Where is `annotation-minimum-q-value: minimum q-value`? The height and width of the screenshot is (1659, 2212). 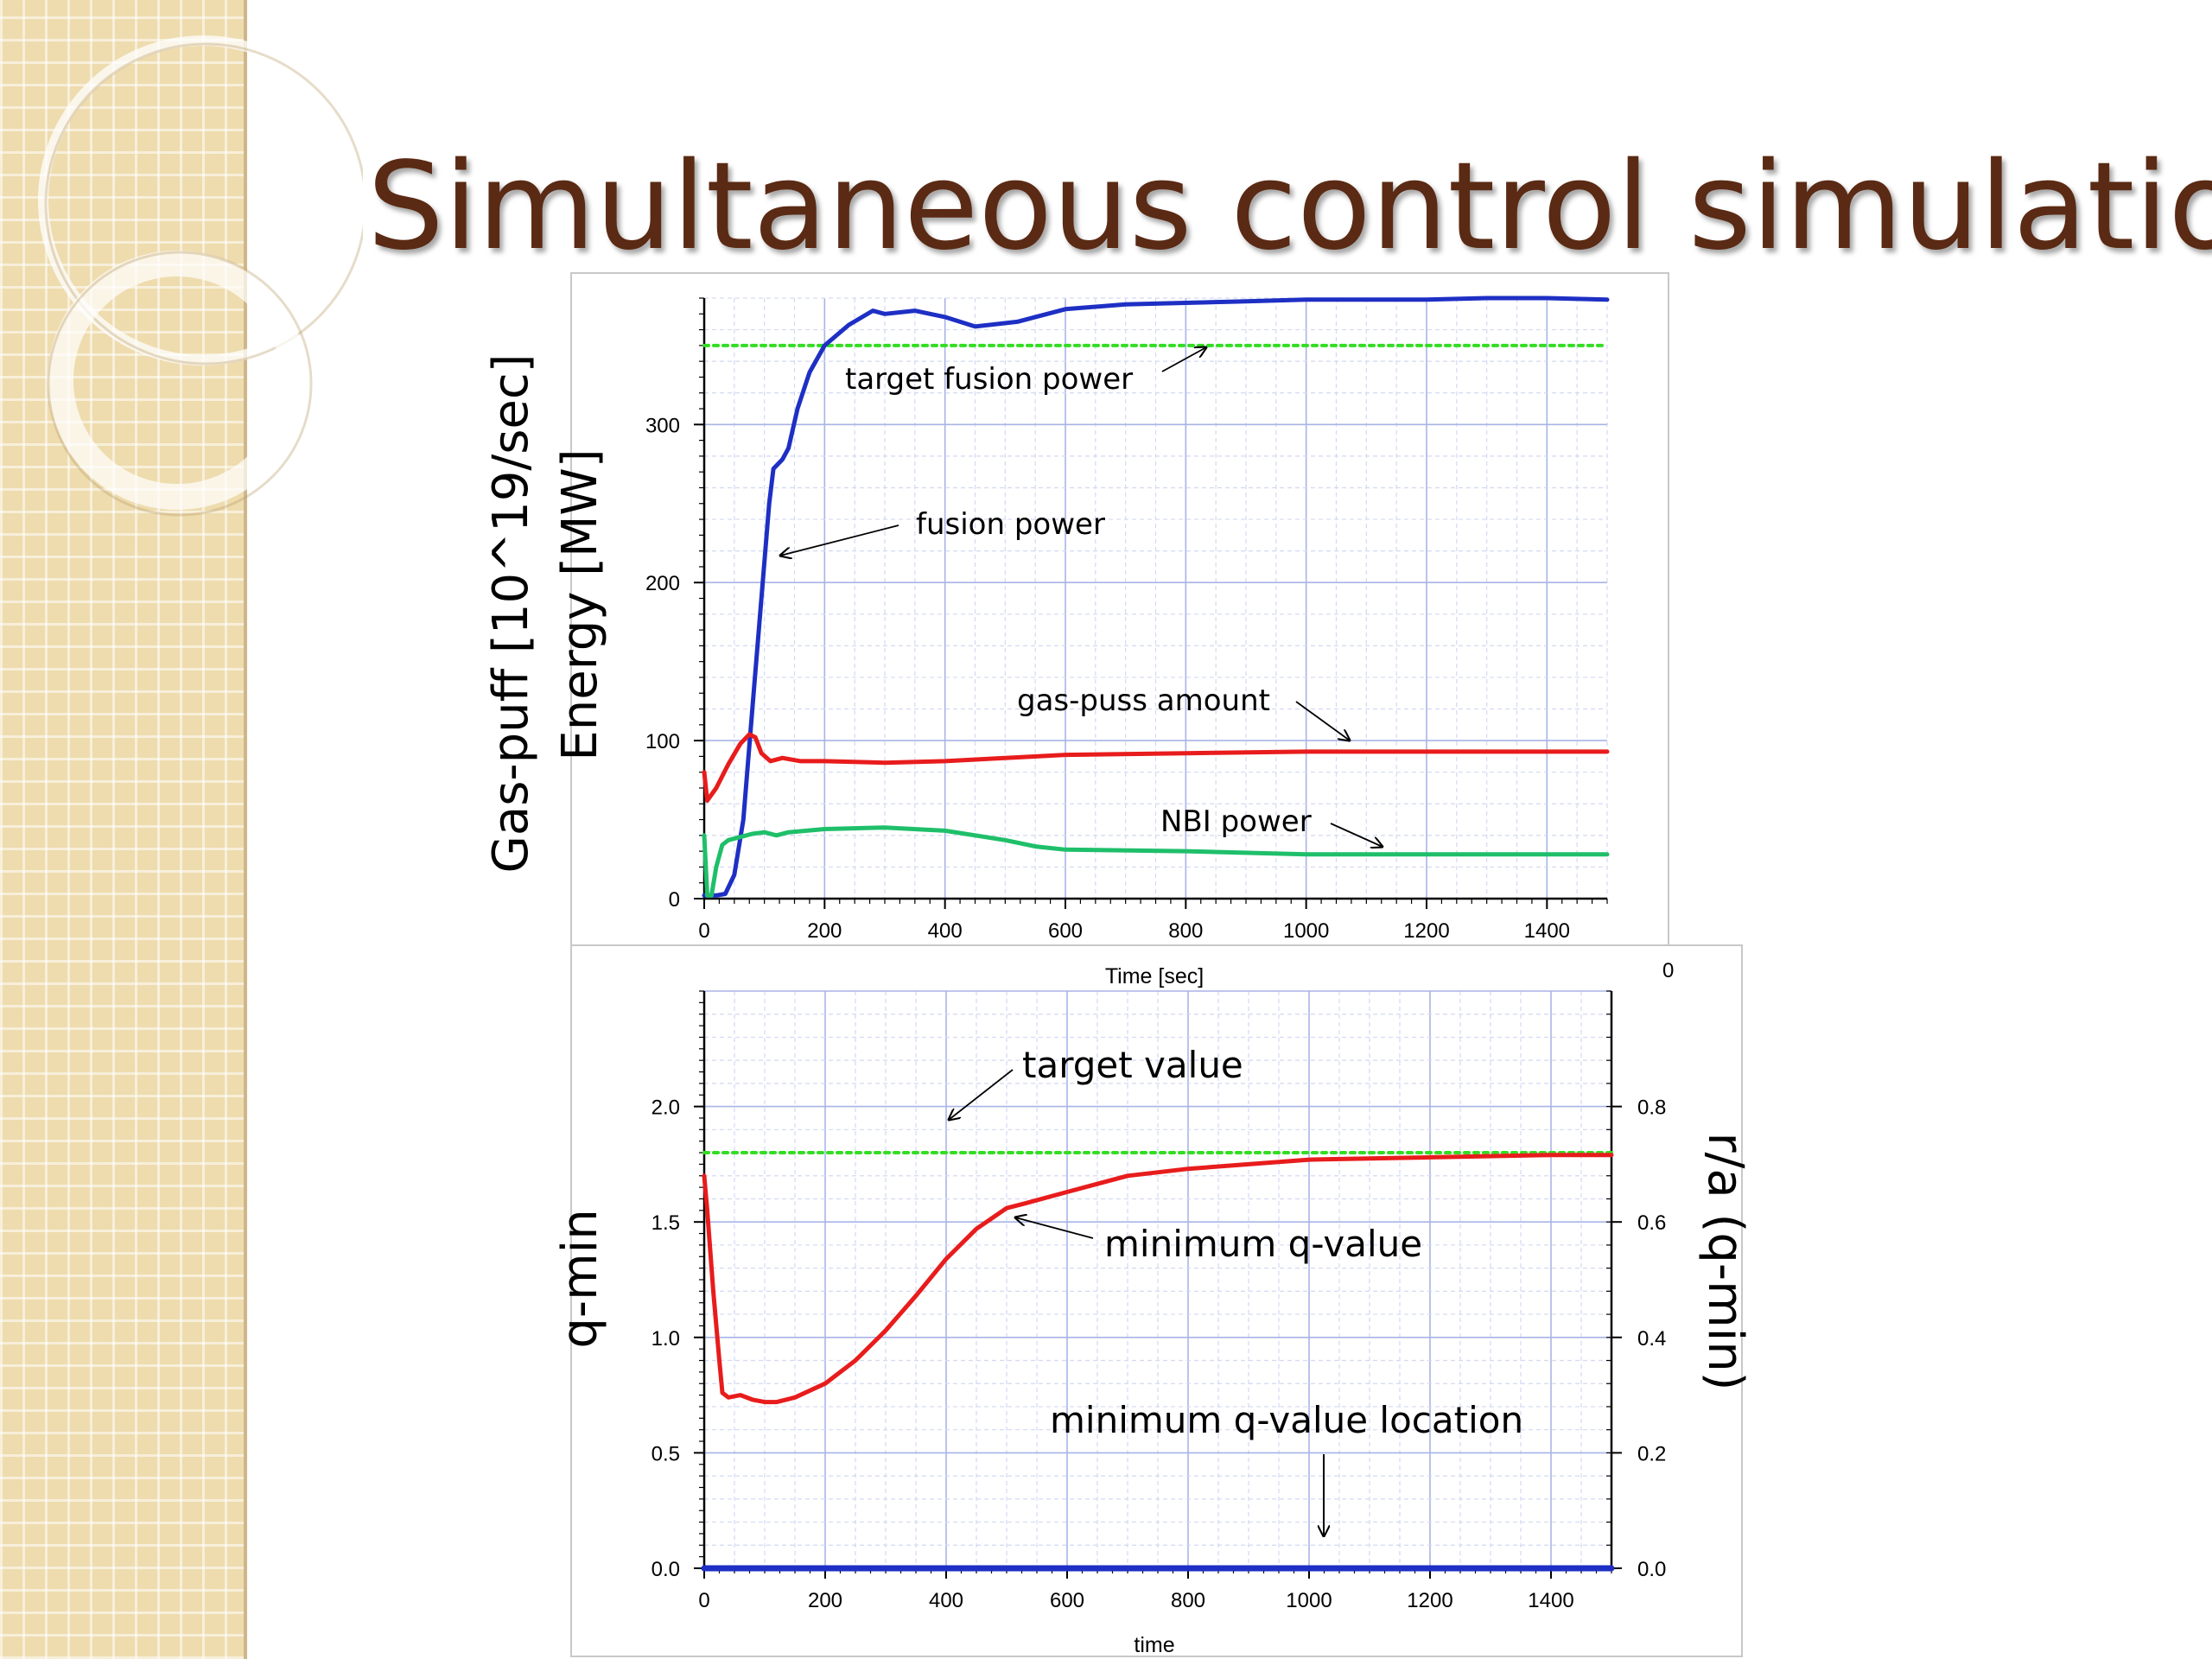 annotation-minimum-q-value: minimum q-value is located at coordinates (1263, 1244).